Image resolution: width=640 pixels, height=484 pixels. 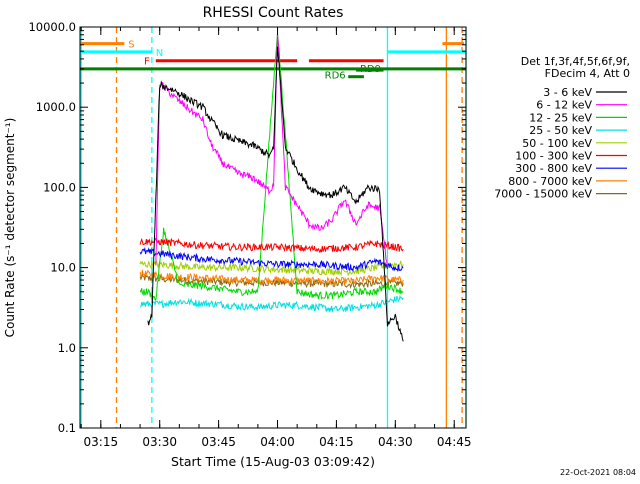 I want to click on x-tick-label: 03:30, so click(x=159, y=442).